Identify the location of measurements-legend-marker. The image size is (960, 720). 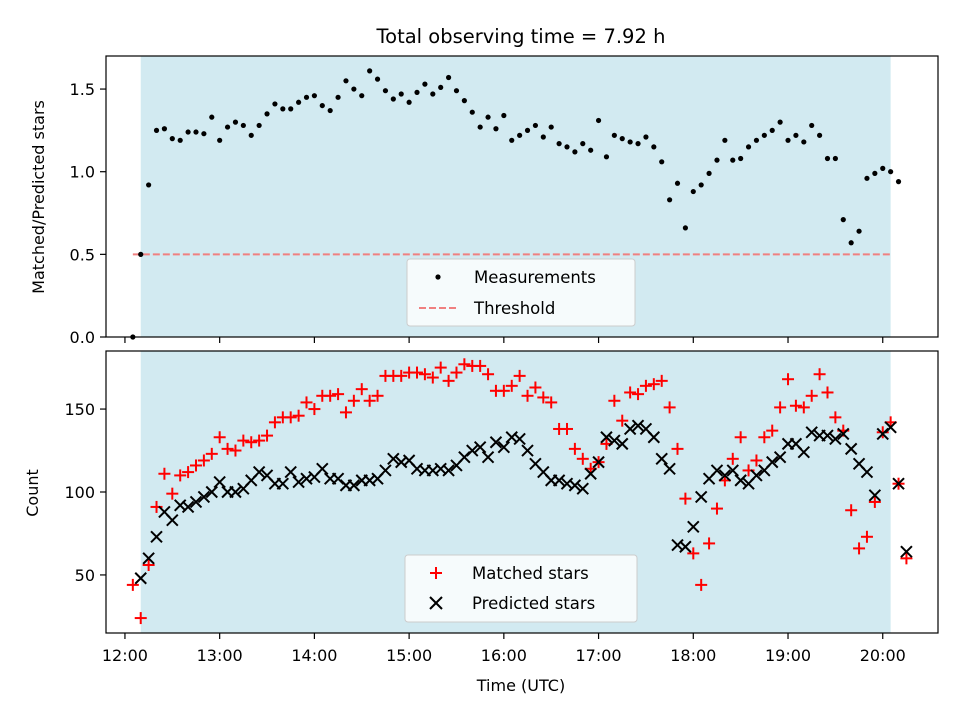
(438, 277).